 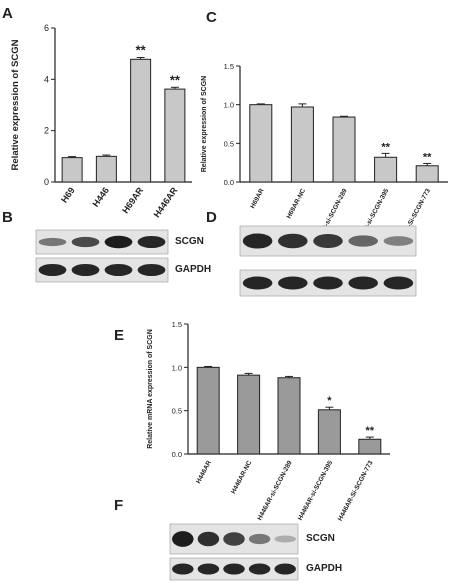 I want to click on panel-label-e: E, so click(x=119, y=335).